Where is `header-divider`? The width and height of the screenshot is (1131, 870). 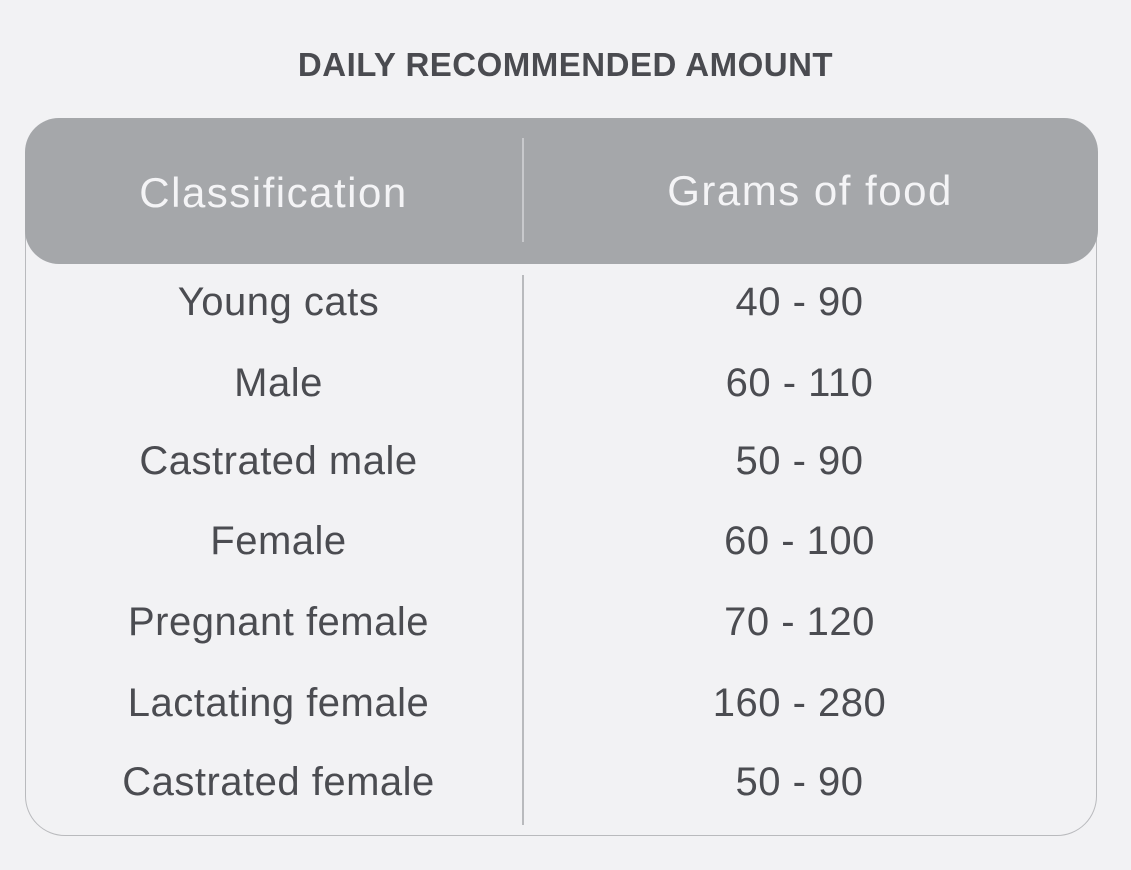
header-divider is located at coordinates (523, 190).